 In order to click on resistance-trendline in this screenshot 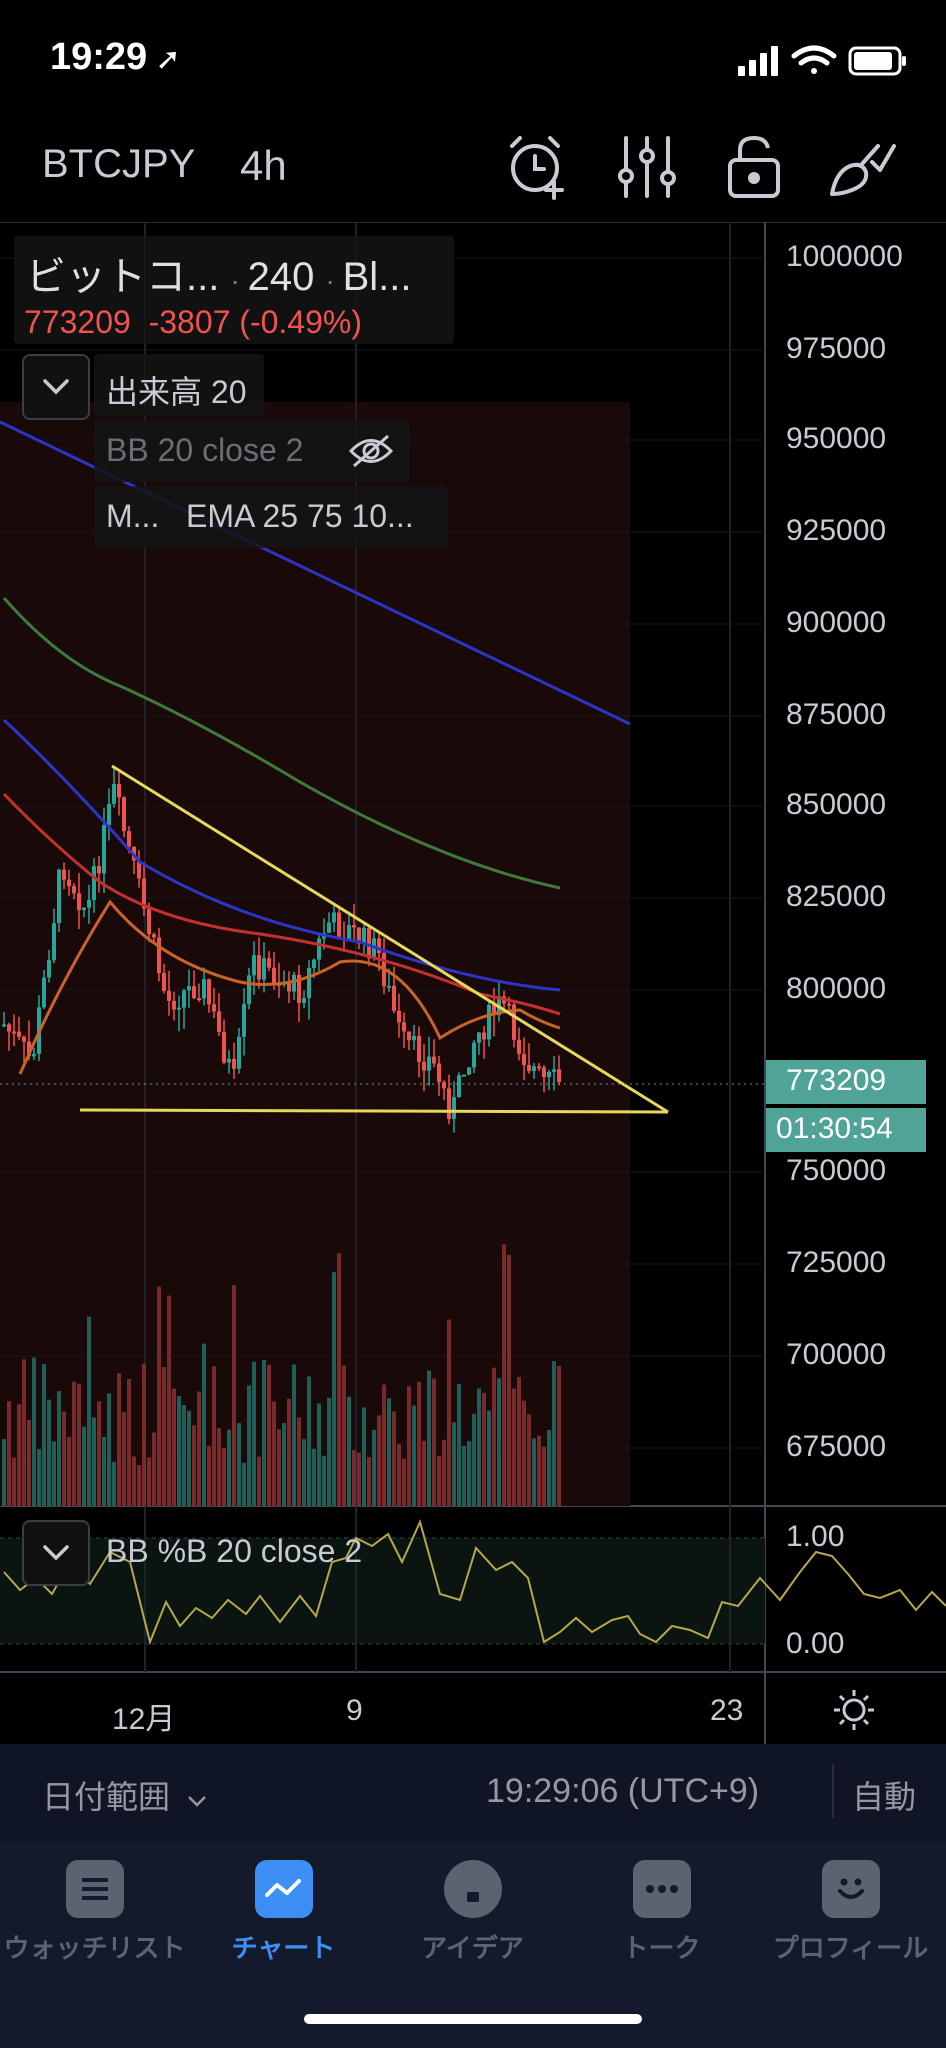, I will do `click(390, 939)`.